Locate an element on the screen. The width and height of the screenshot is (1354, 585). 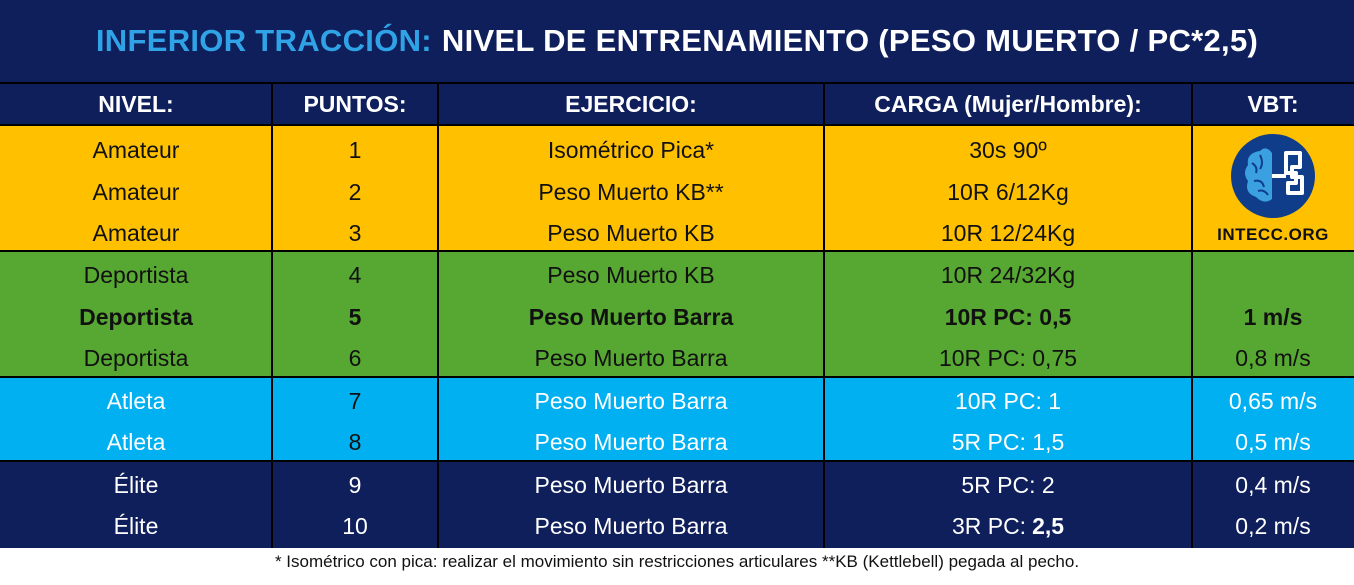
cell-puntos: 10 is located at coordinates (355, 525).